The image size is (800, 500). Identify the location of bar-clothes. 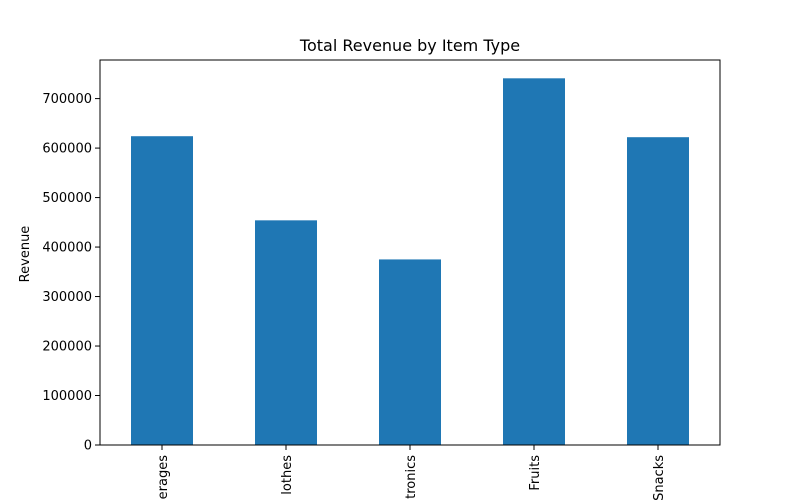
(286, 332).